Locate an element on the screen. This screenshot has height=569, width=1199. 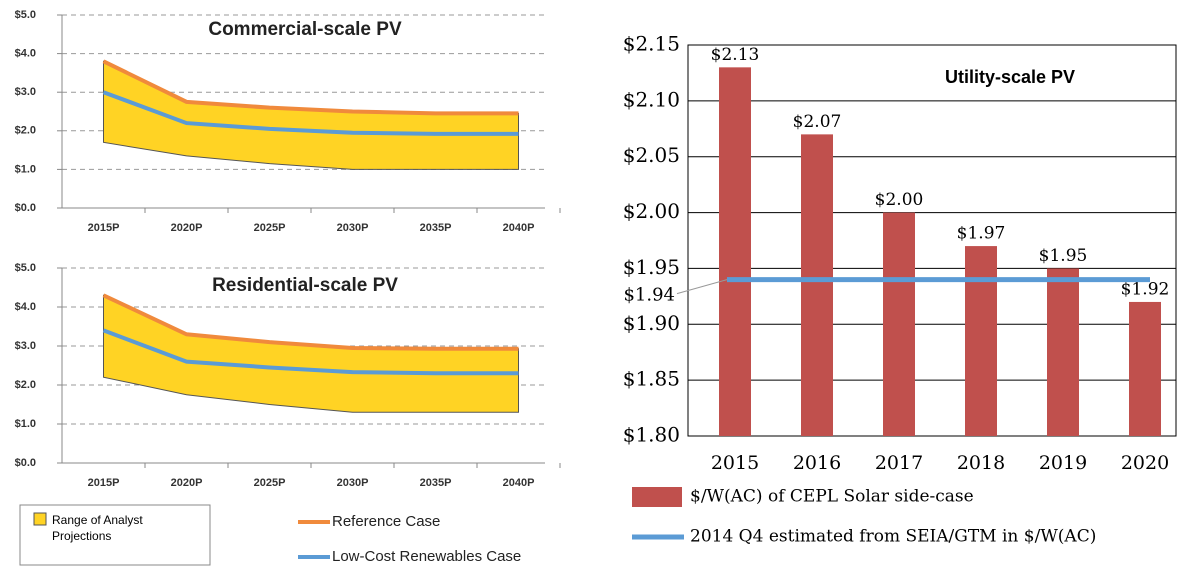
x-tick-label: 2016 is located at coordinates (817, 463).